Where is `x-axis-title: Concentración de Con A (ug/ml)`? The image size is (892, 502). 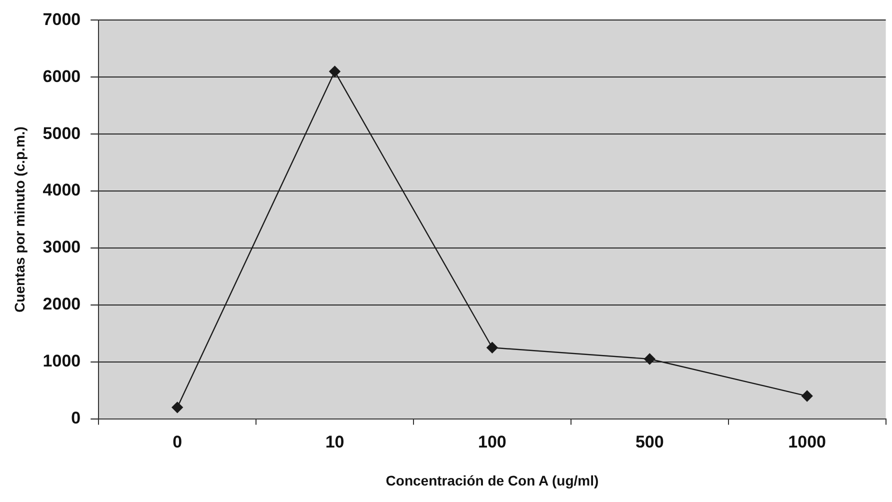
x-axis-title: Concentración de Con A (ug/ml) is located at coordinates (492, 480).